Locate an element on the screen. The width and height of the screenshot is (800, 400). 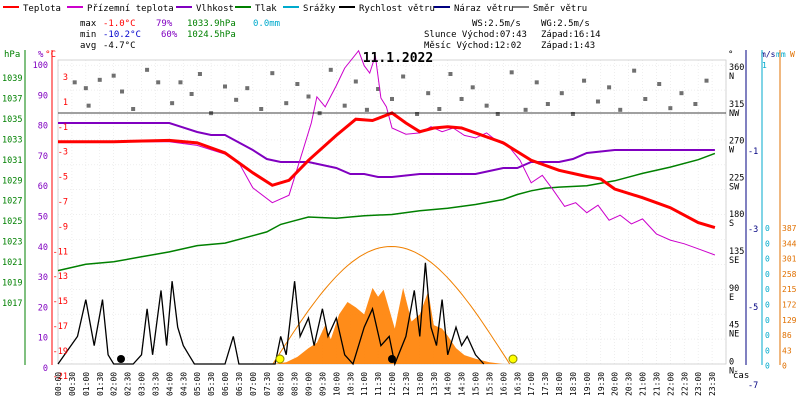
humidity-line is located at coordinates (386, 150).